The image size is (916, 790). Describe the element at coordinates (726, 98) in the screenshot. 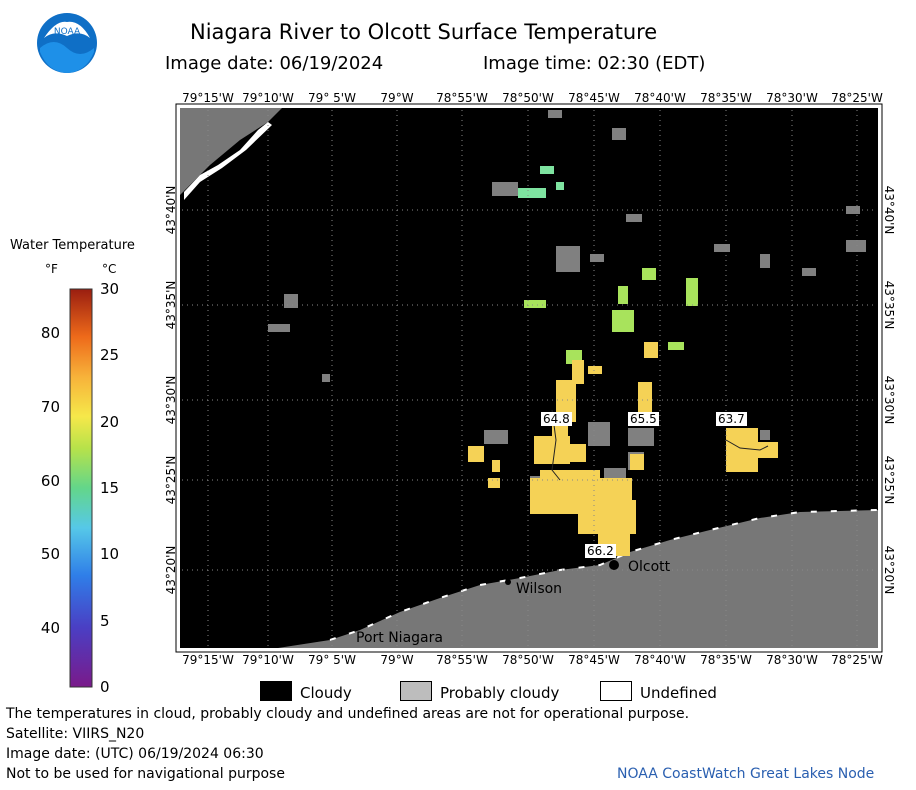

I see `lon-tick-top: 78°35'W` at that location.